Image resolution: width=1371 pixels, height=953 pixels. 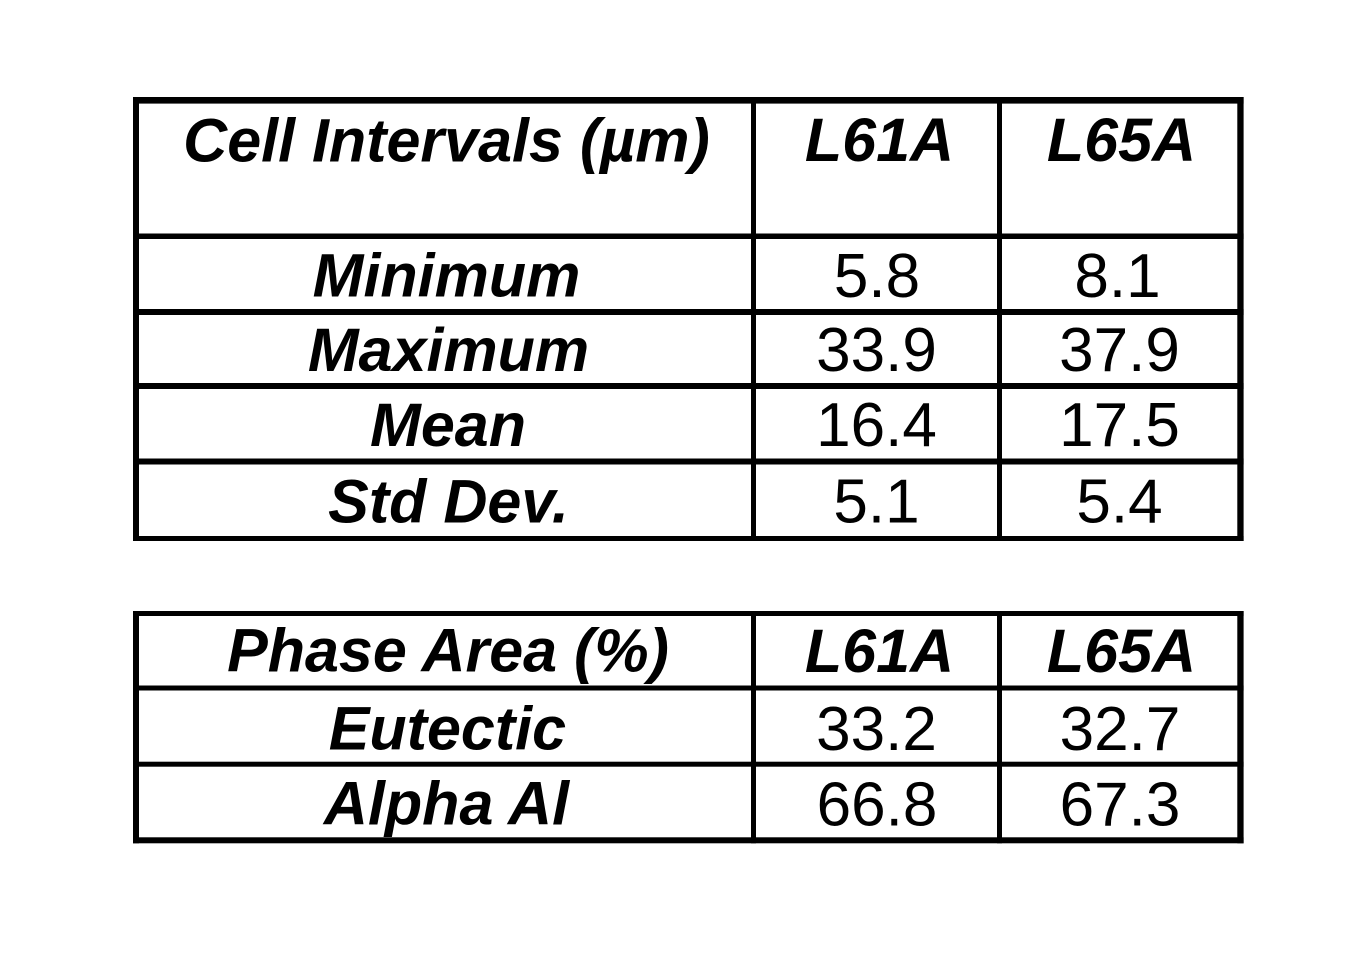 What do you see at coordinates (446, 140) in the screenshot?
I see `svg-text: Cell Intervals (µm)` at bounding box center [446, 140].